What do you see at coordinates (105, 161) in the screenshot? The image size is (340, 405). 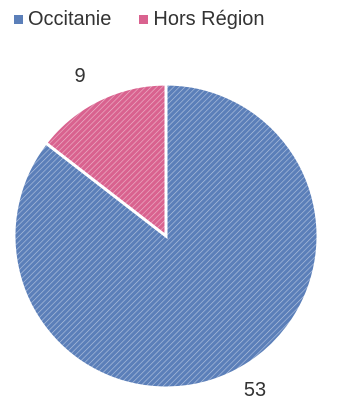 I see `pie-slice-hors-region` at bounding box center [105, 161].